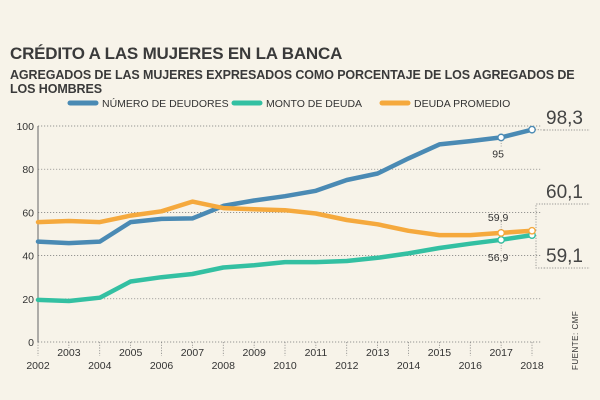 The height and width of the screenshot is (400, 600). I want to click on x-tick-label: 2011, so click(316, 353).